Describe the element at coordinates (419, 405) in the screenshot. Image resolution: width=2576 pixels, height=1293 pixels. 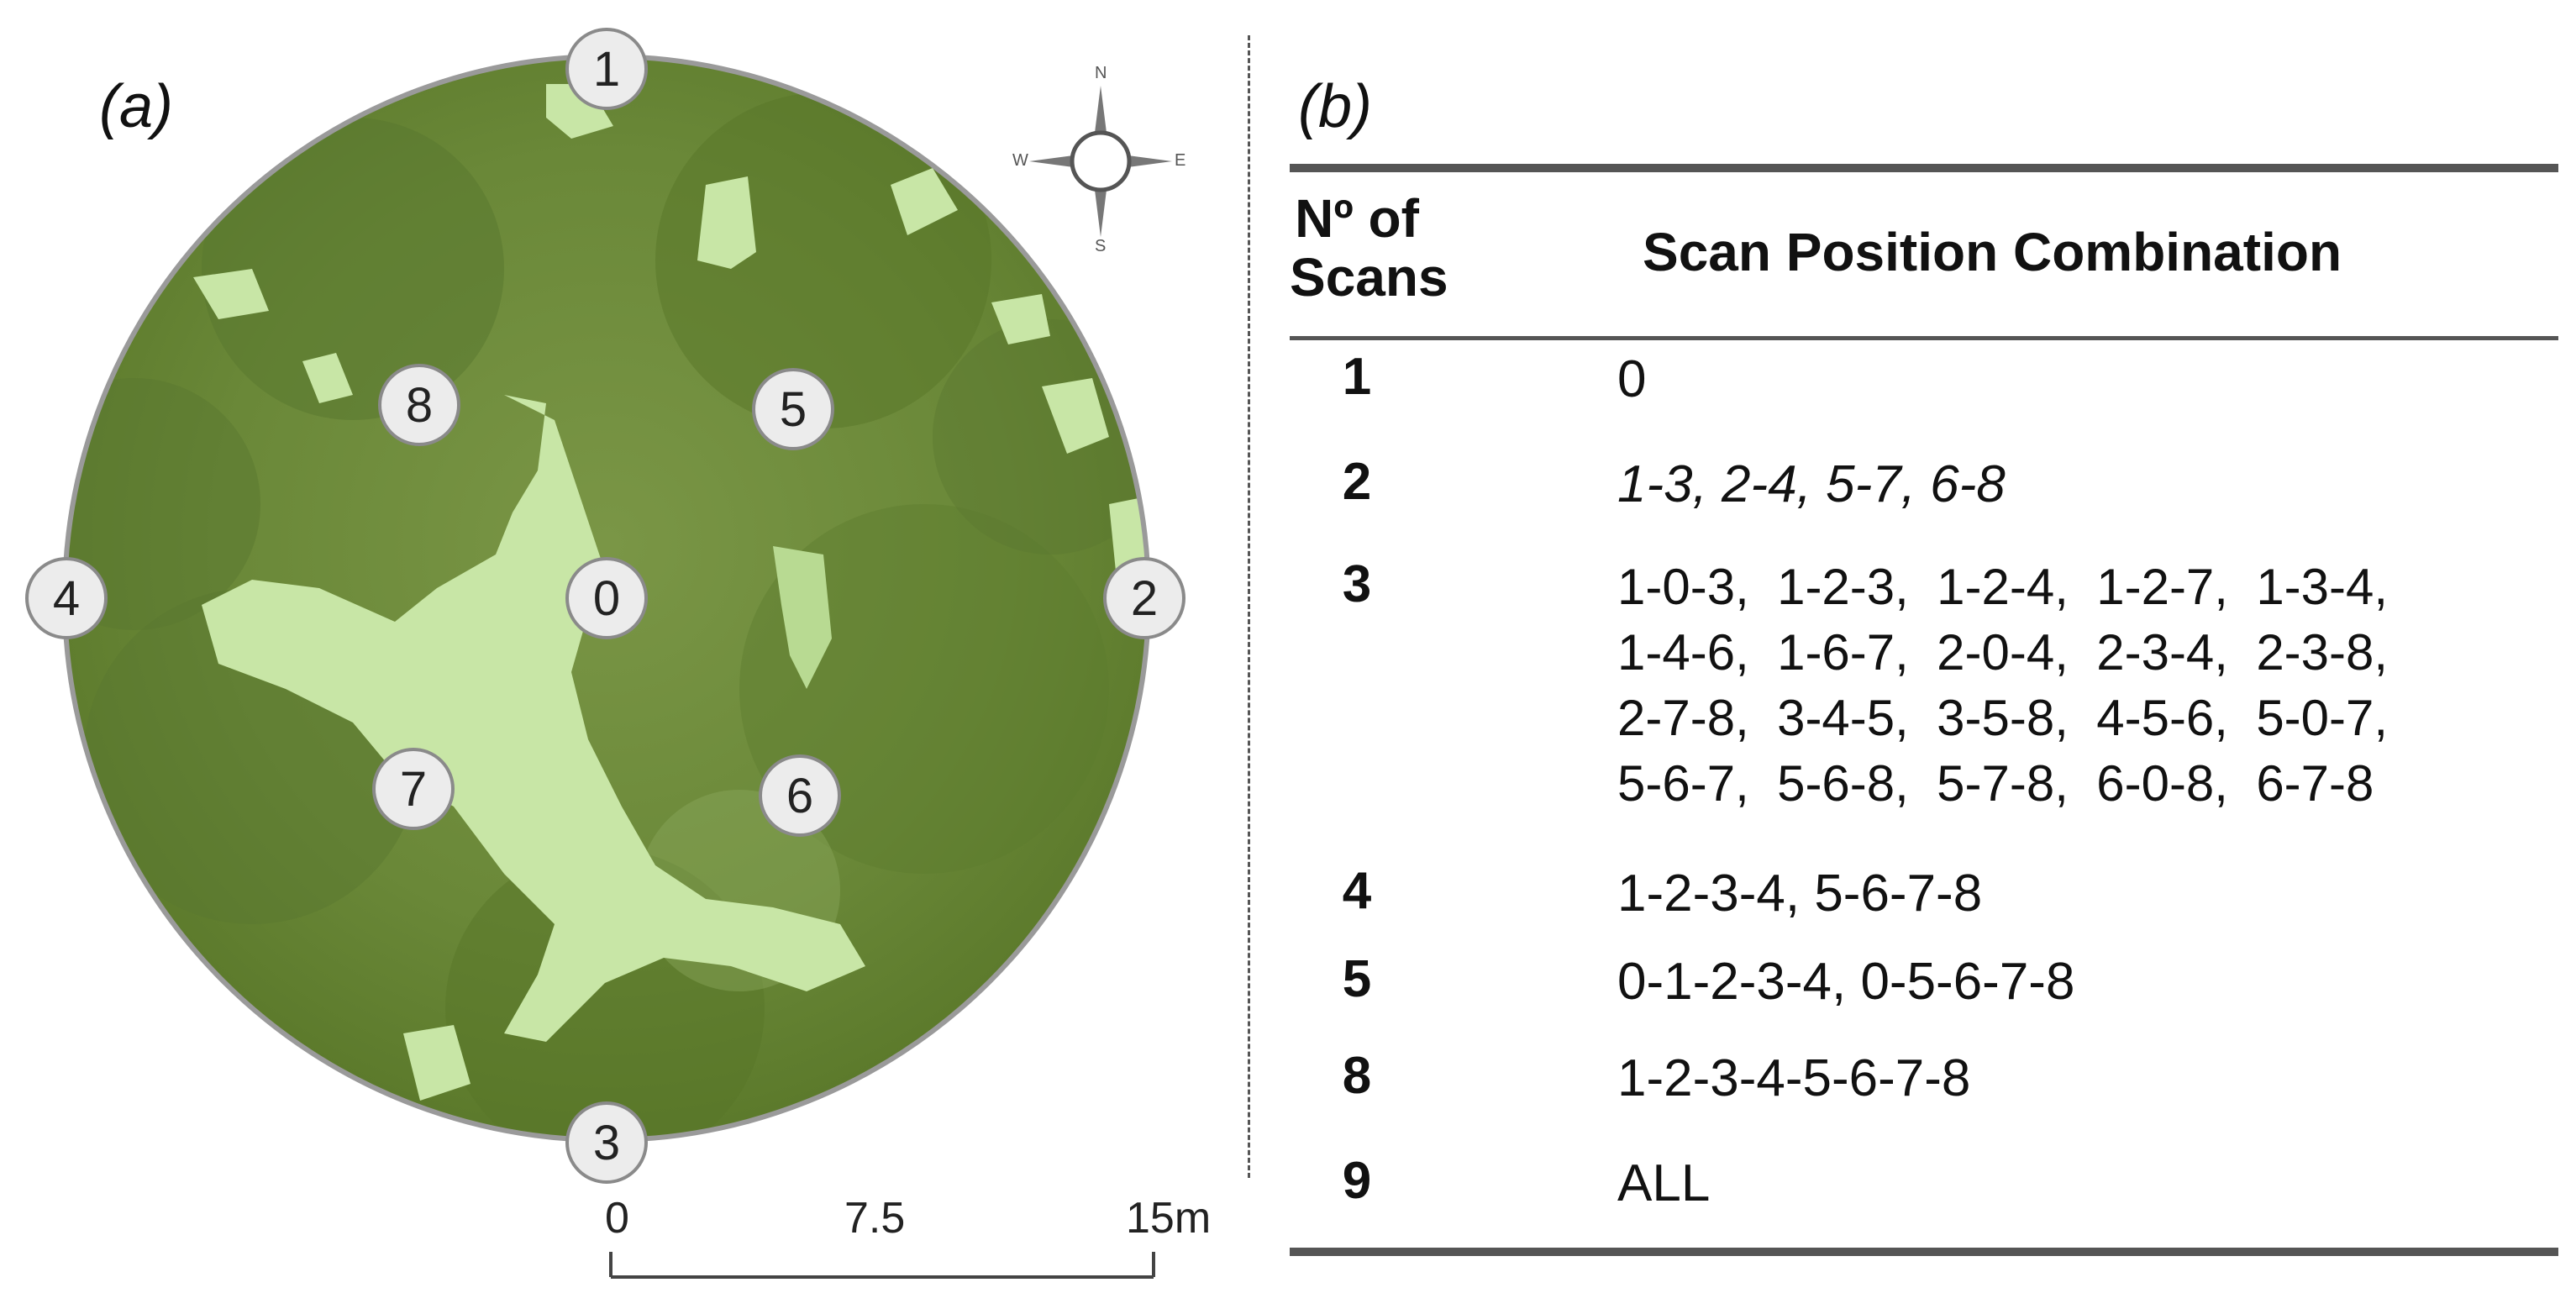
I see `scan-position-8: 8` at that location.